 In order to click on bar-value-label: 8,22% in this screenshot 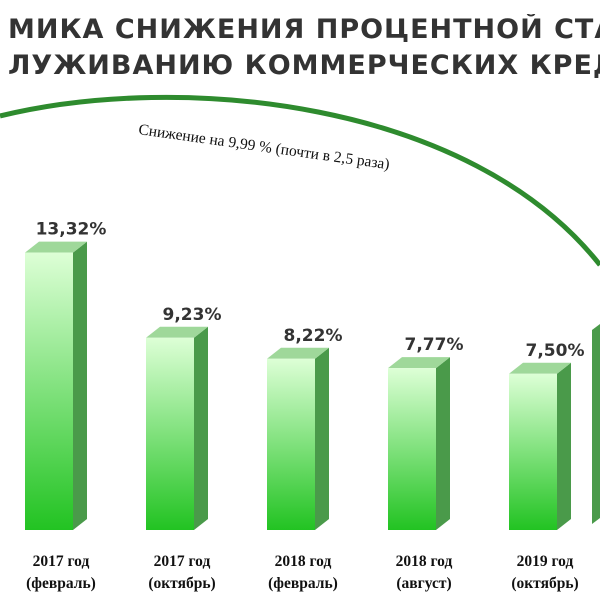, I will do `click(313, 336)`.